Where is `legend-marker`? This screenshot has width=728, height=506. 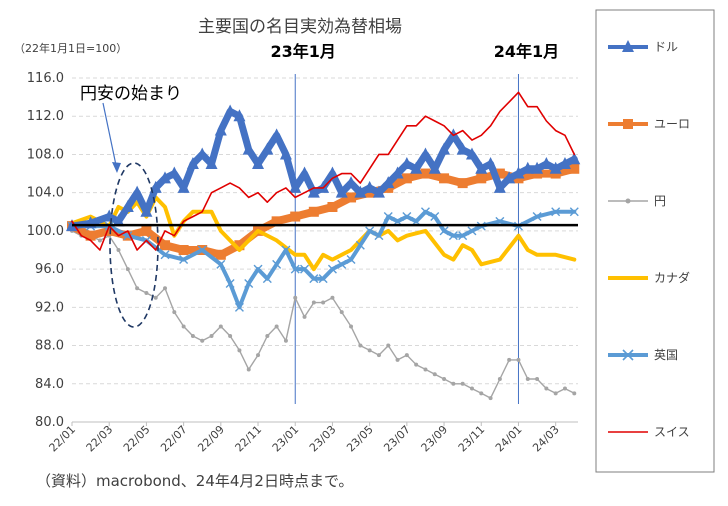
legend-marker is located at coordinates (628, 46).